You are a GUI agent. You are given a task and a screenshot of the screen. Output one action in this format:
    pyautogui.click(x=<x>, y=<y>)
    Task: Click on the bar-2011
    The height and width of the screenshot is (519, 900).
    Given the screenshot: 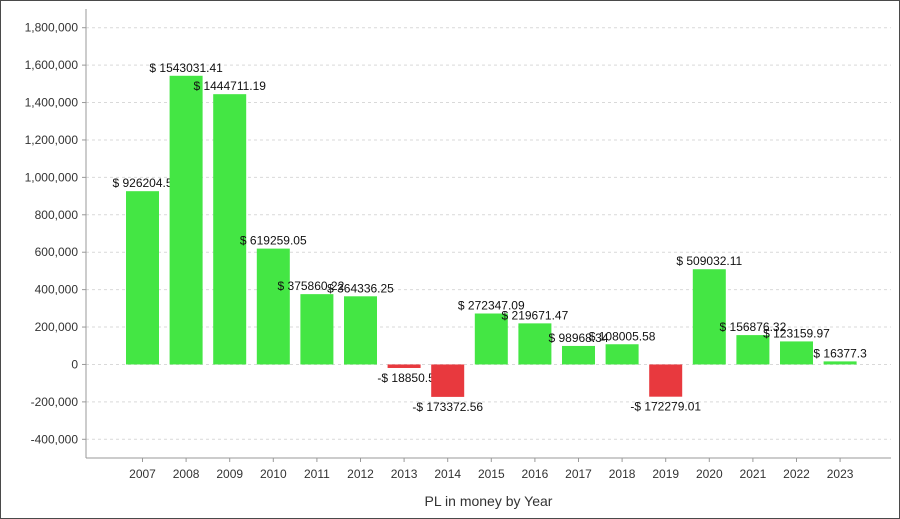 What is the action you would take?
    pyautogui.click(x=317, y=329)
    